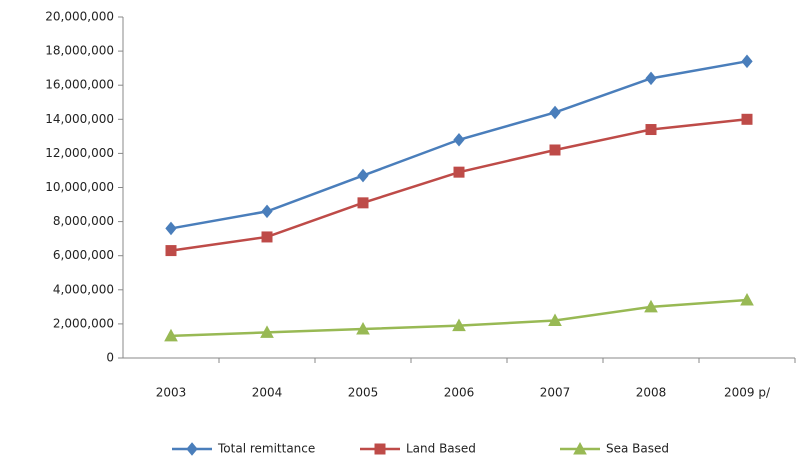 The image size is (800, 459). Describe the element at coordinates (441, 449) in the screenshot. I see `legend-label: Land Based` at that location.